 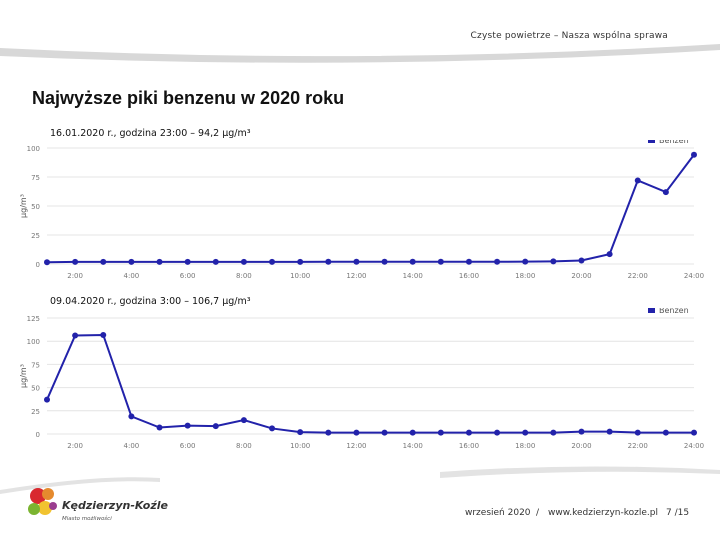 I want to click on city-logo-icon, so click(x=42, y=501).